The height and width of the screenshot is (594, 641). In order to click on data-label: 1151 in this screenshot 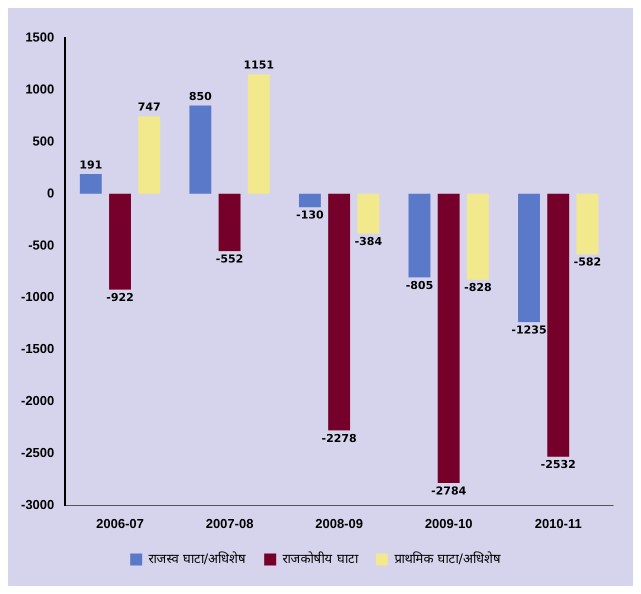, I will do `click(258, 65)`.